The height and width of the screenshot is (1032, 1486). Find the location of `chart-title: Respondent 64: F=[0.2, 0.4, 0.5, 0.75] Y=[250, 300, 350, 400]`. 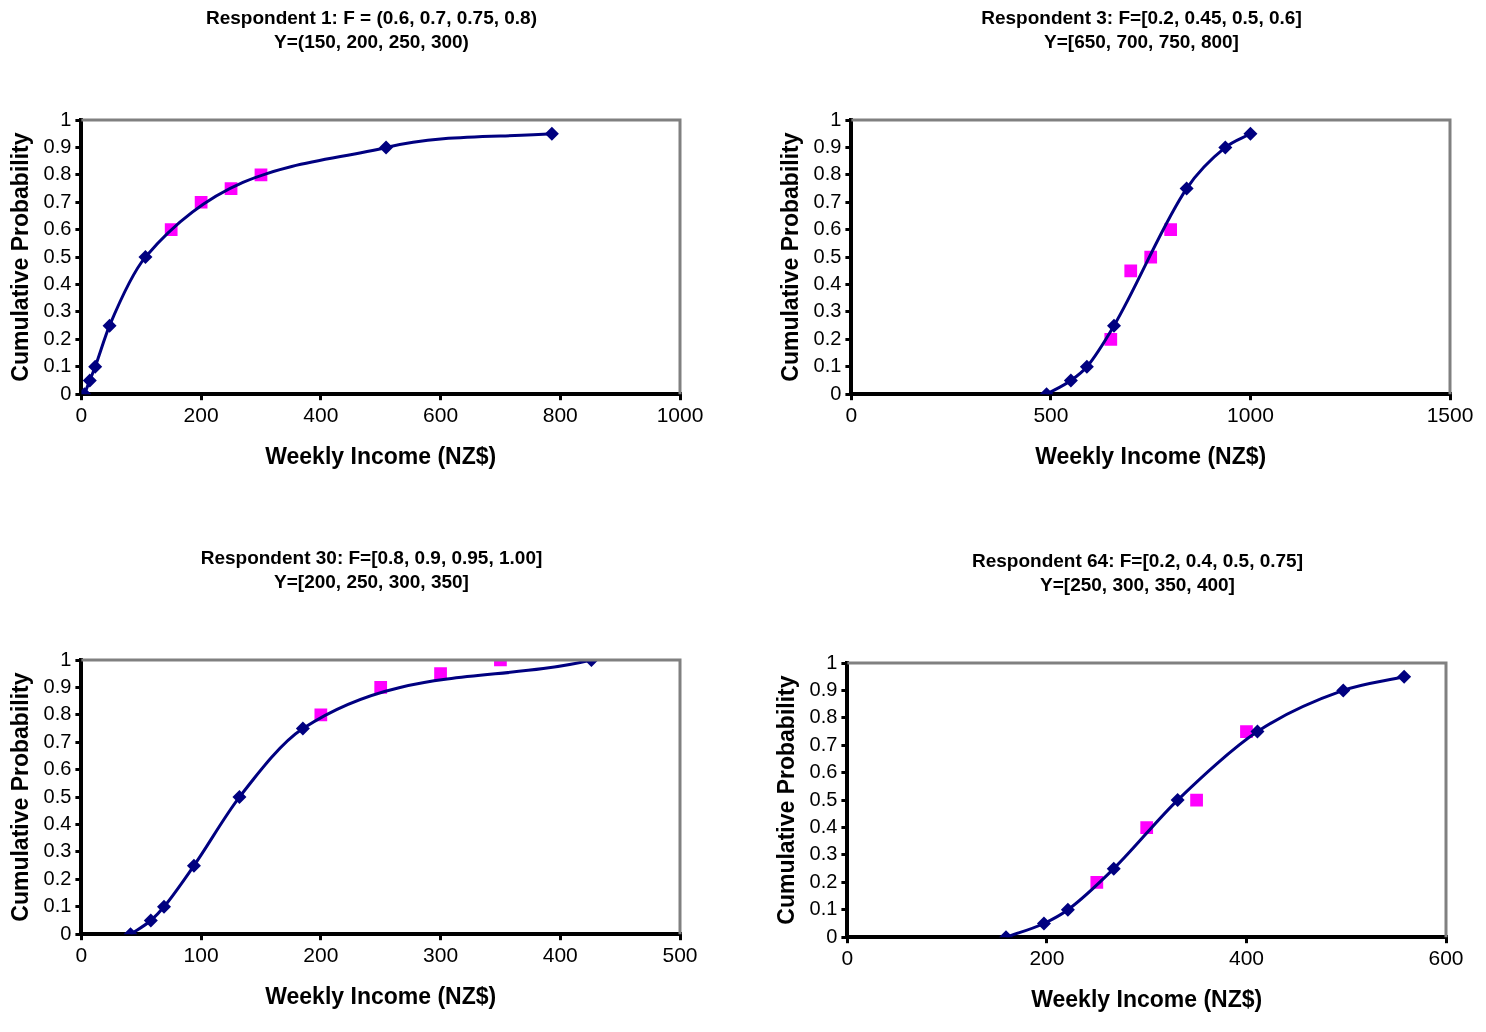

chart-title: Respondent 64: F=[0.2, 0.4, 0.5, 0.75] Y=[250, 300, 350, 400] is located at coordinates (1137, 573).